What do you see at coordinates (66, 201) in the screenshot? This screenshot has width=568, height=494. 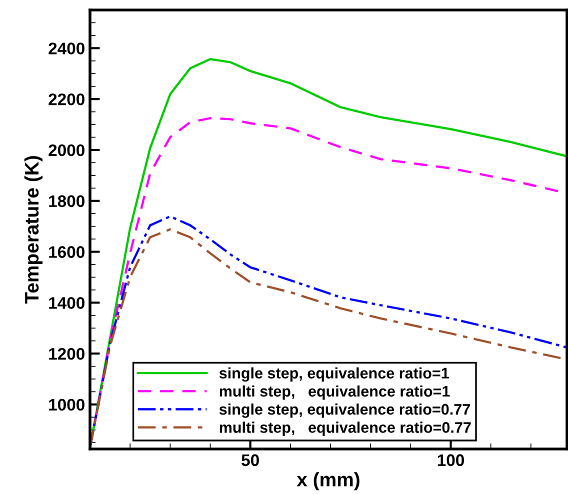 I see `y-tick-label: 1800` at bounding box center [66, 201].